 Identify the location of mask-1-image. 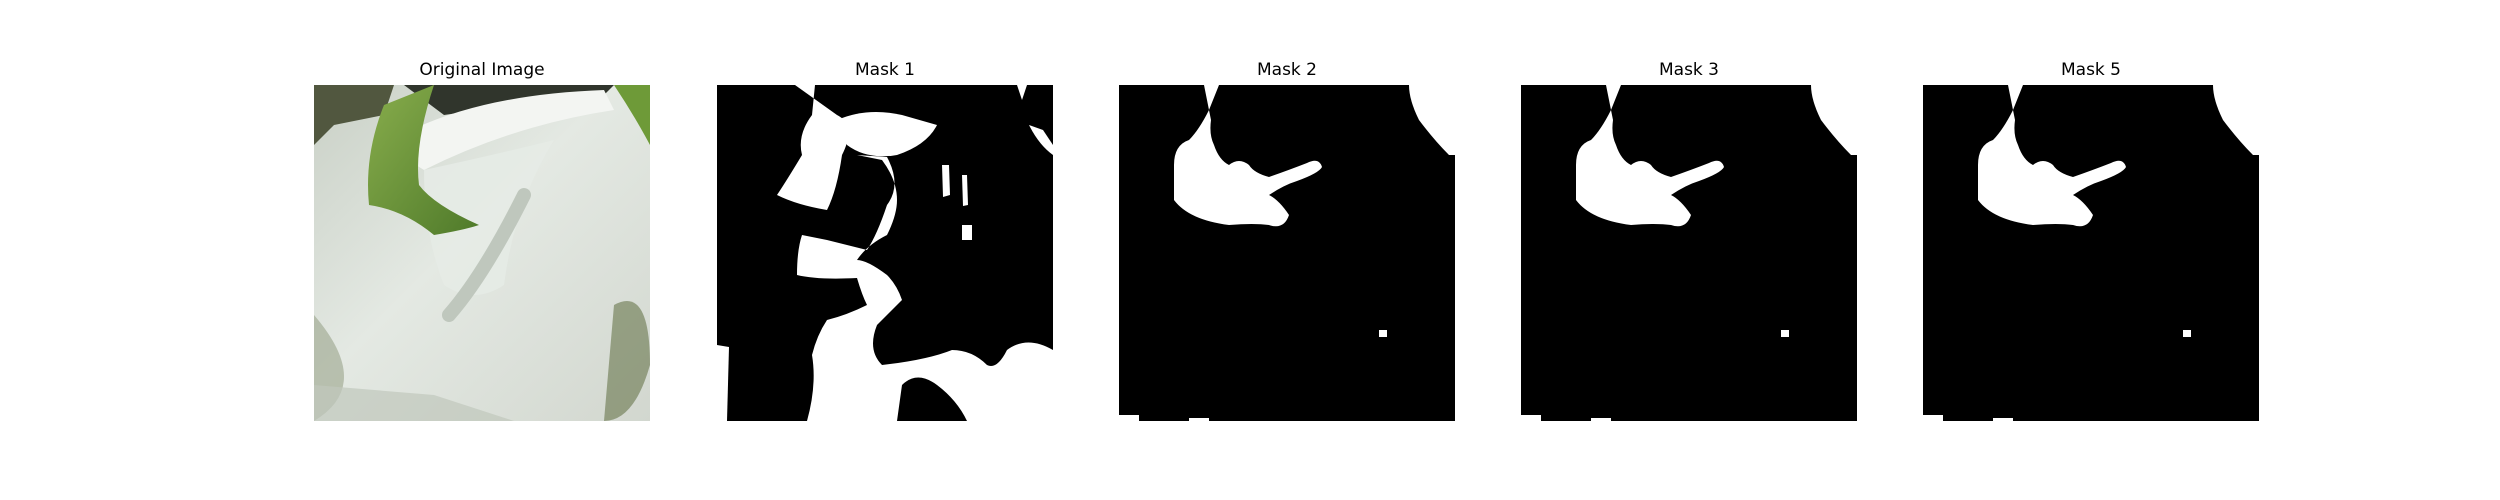
(885, 253).